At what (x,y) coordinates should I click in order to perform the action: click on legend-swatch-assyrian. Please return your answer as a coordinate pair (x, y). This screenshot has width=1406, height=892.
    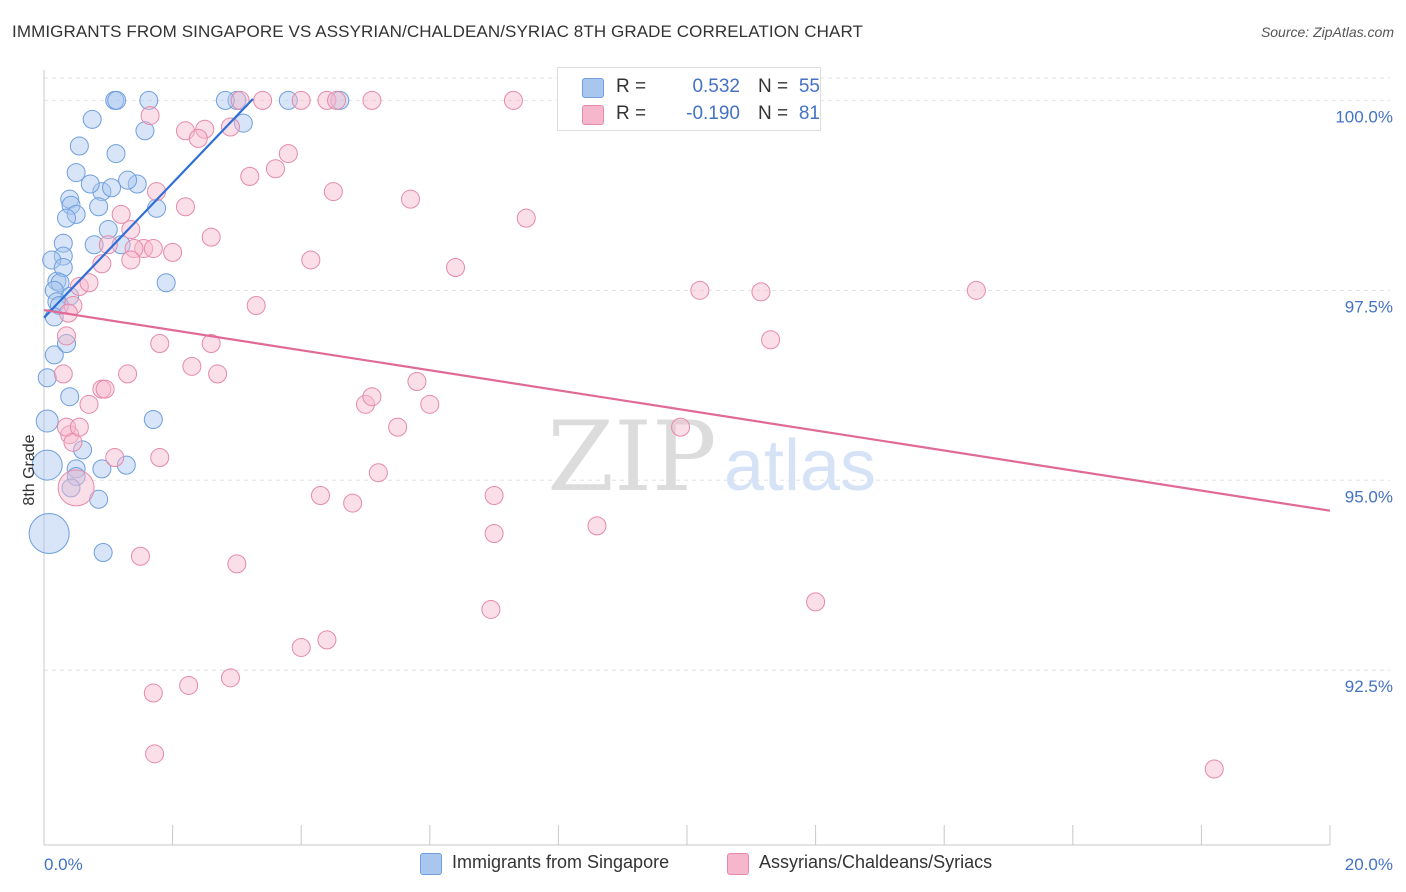
    Looking at the image, I should click on (593, 115).